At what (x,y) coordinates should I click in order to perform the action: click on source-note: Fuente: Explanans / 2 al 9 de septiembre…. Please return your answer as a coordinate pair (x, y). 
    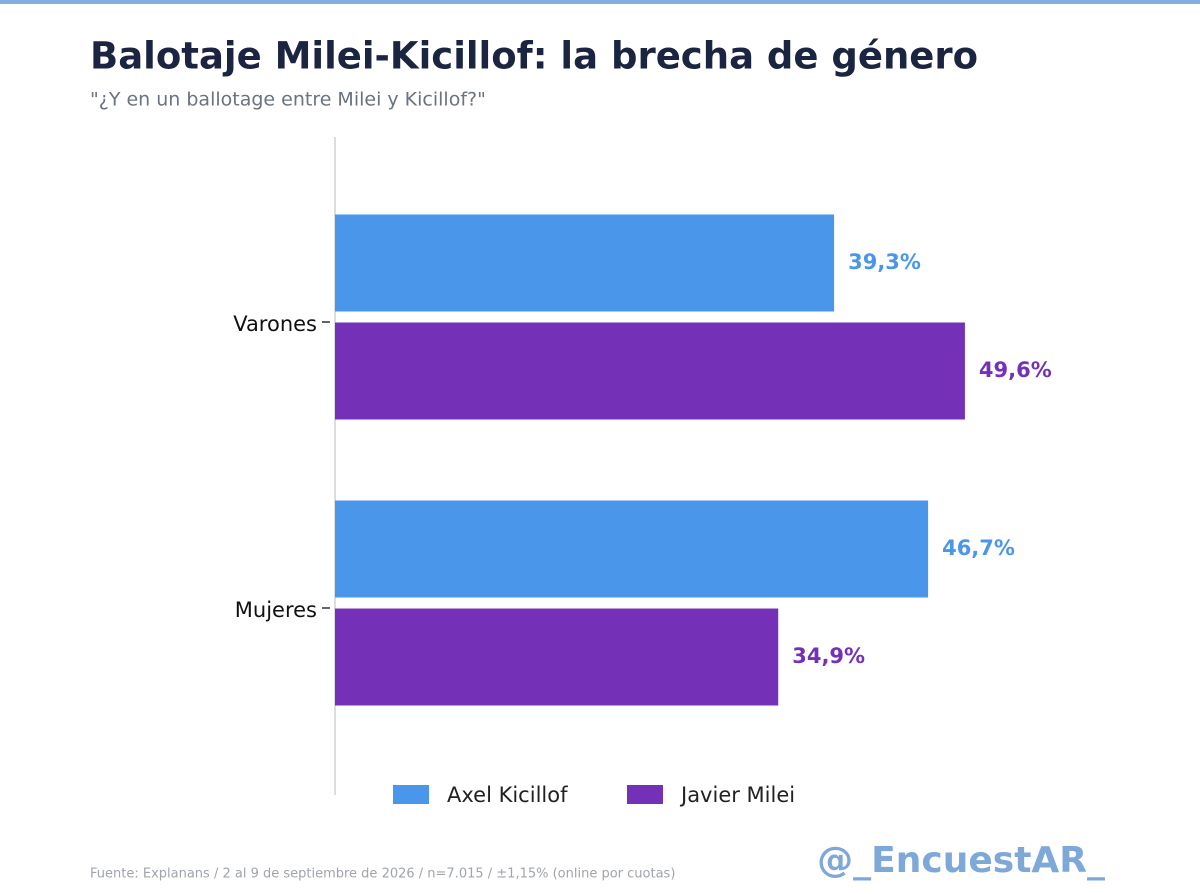
    Looking at the image, I should click on (382, 874).